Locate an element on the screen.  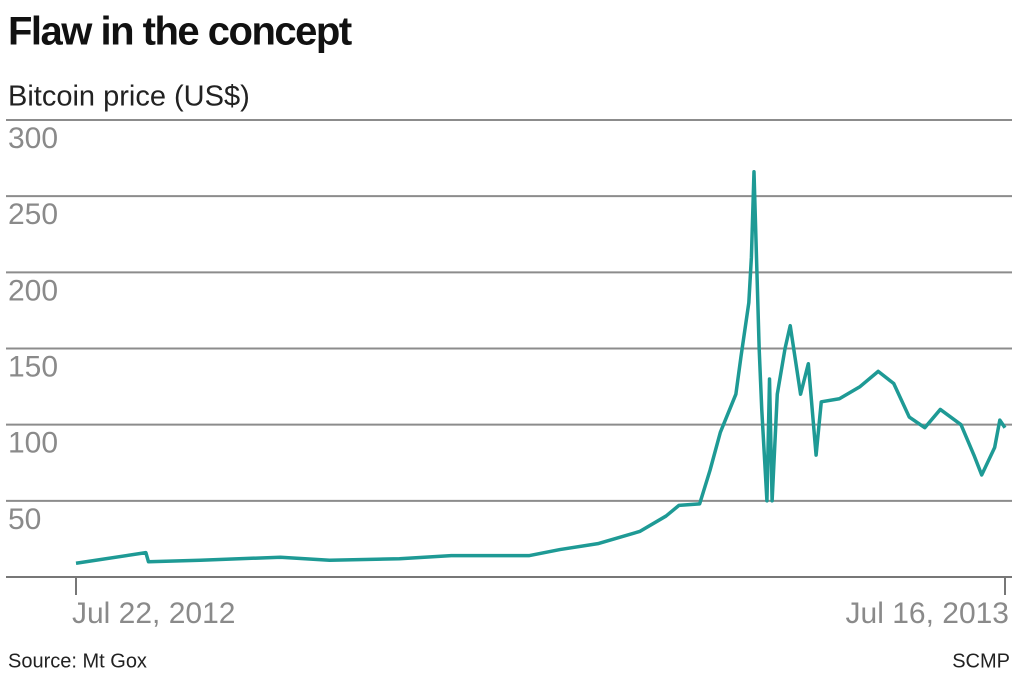
x-tick-label: Jul 16, 2013 is located at coordinates (927, 613).